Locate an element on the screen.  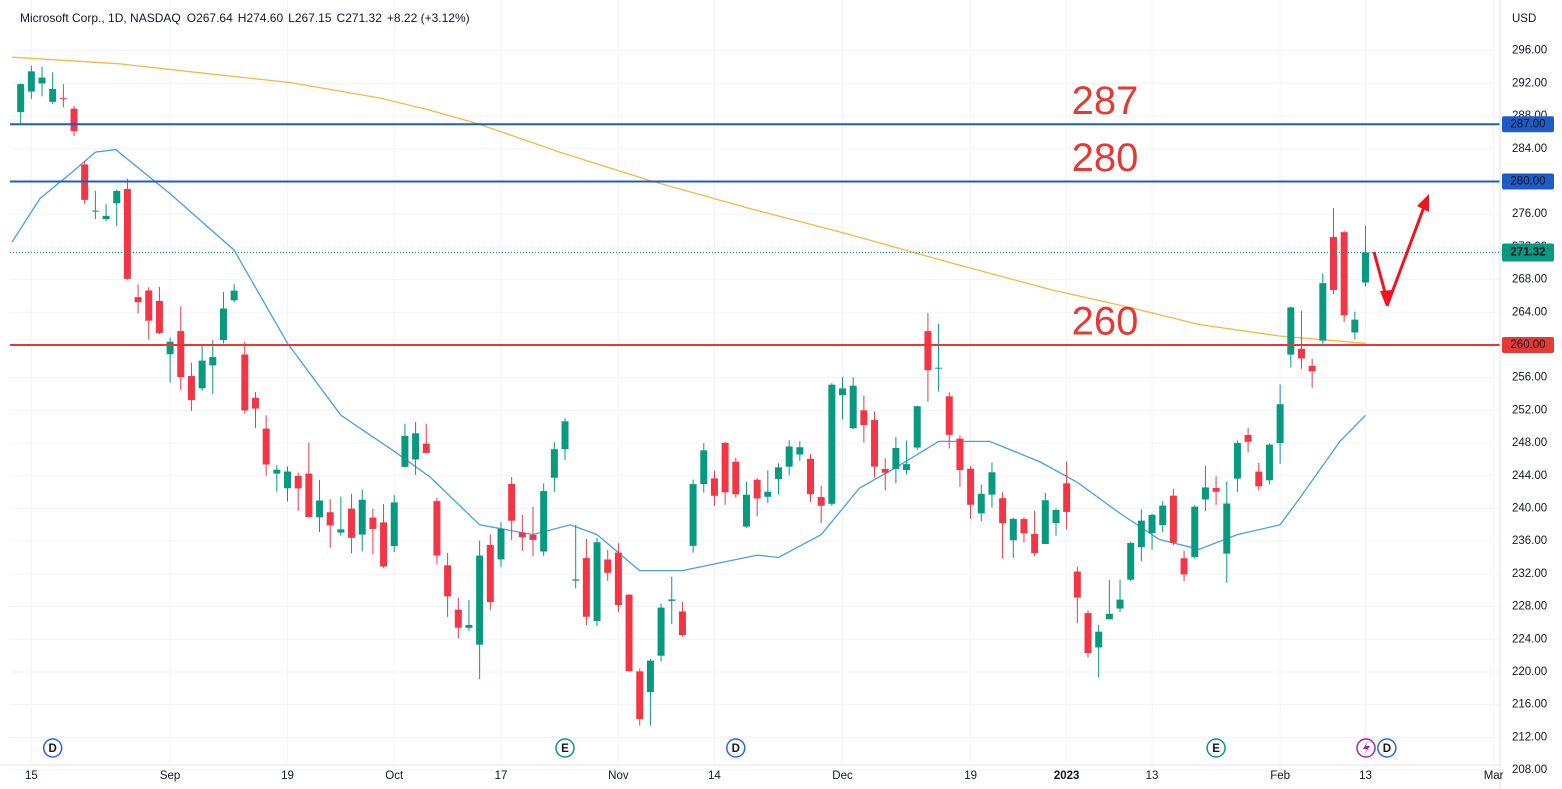
ohlc-value: 267.64 is located at coordinates (214, 18).